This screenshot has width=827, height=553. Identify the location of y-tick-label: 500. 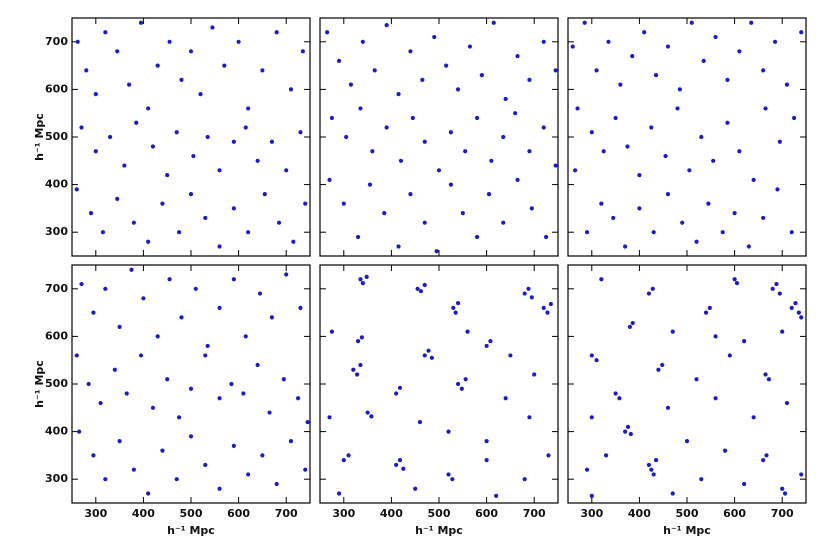
(56, 383).